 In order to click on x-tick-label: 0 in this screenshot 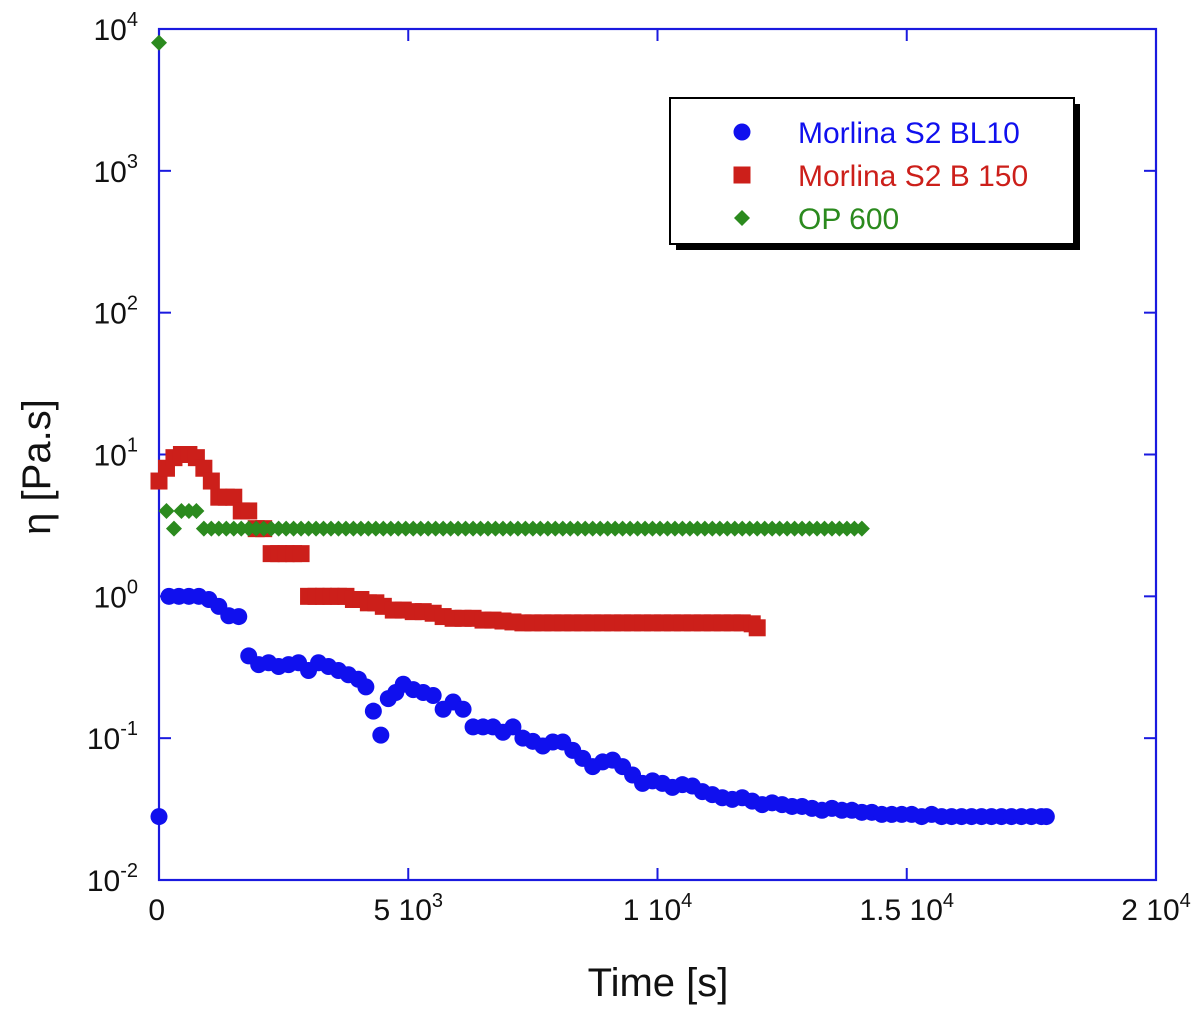, I will do `click(156, 910)`.